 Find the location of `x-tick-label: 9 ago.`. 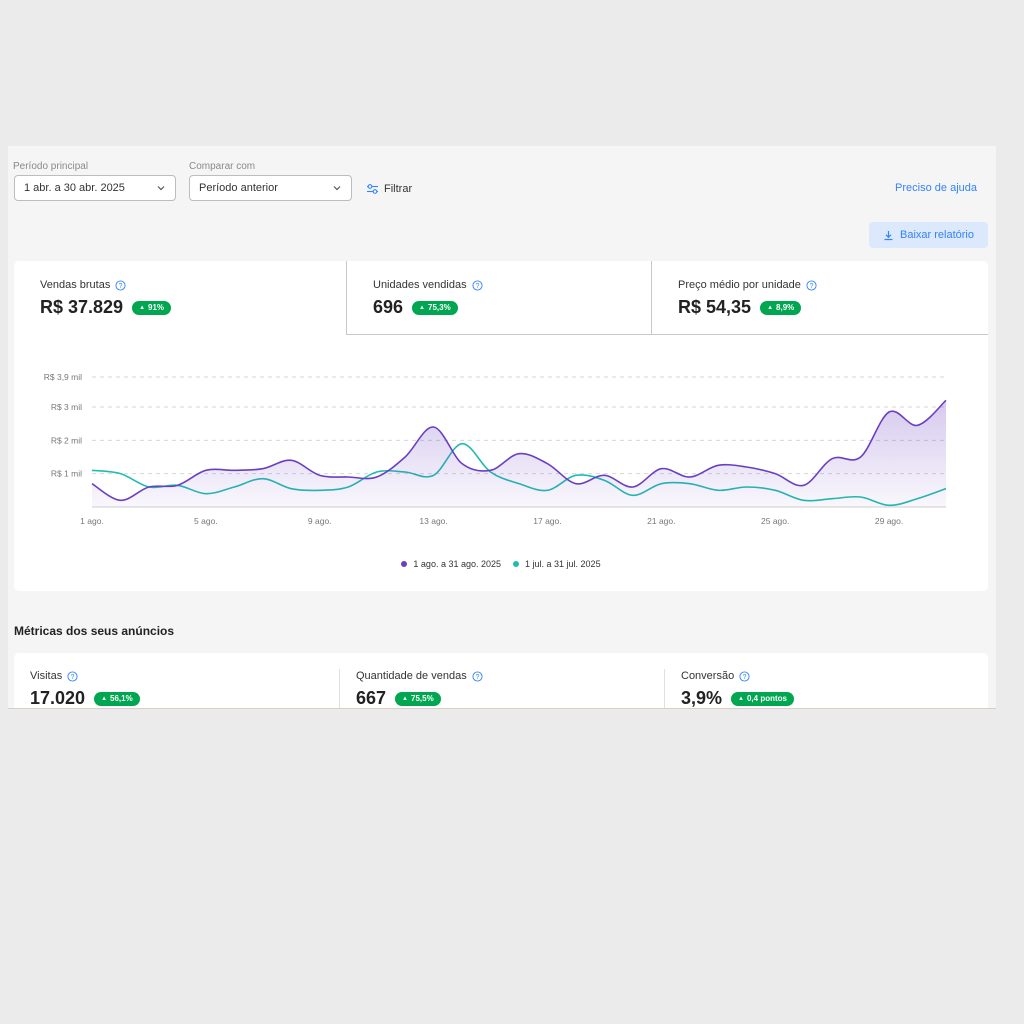

x-tick-label: 9 ago. is located at coordinates (320, 521).